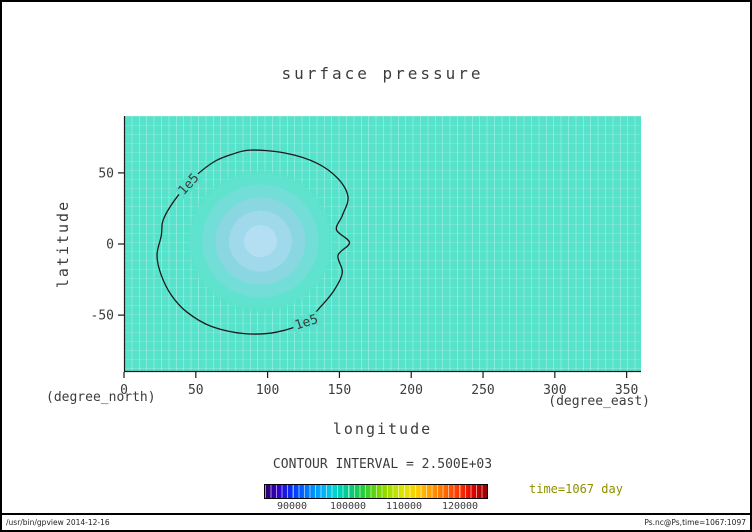 The width and height of the screenshot is (752, 532). I want to click on x-tick-label: 250, so click(482, 390).